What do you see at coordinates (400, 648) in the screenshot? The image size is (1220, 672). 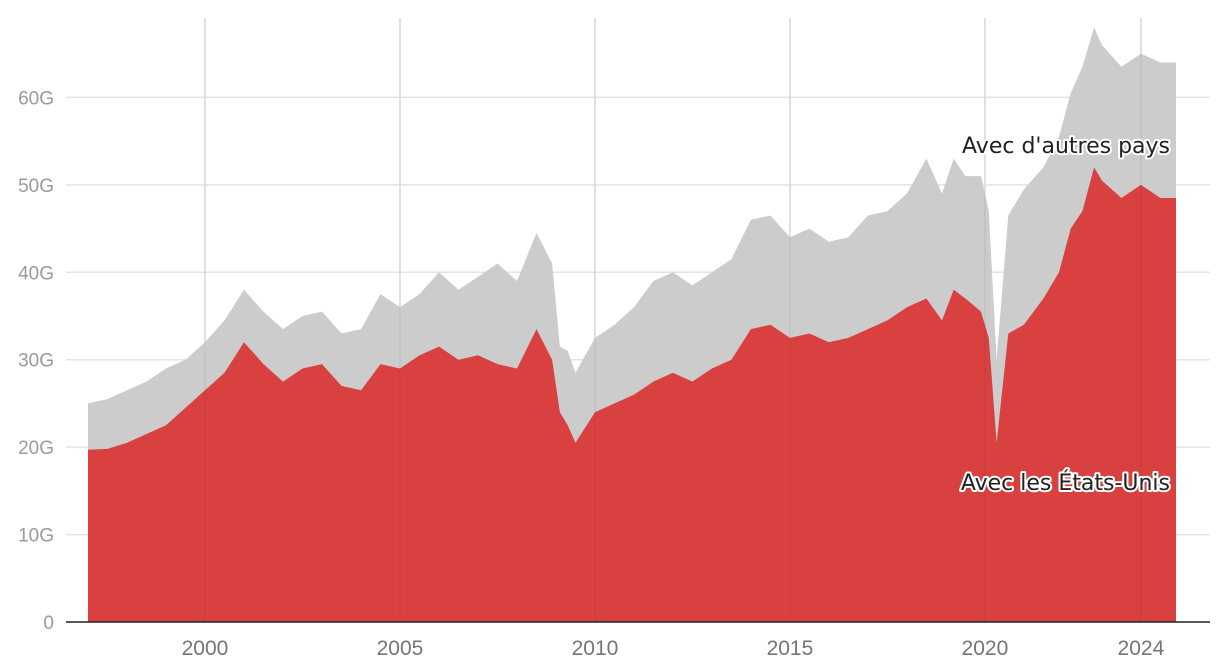 I see `x-tick-label: 2005` at bounding box center [400, 648].